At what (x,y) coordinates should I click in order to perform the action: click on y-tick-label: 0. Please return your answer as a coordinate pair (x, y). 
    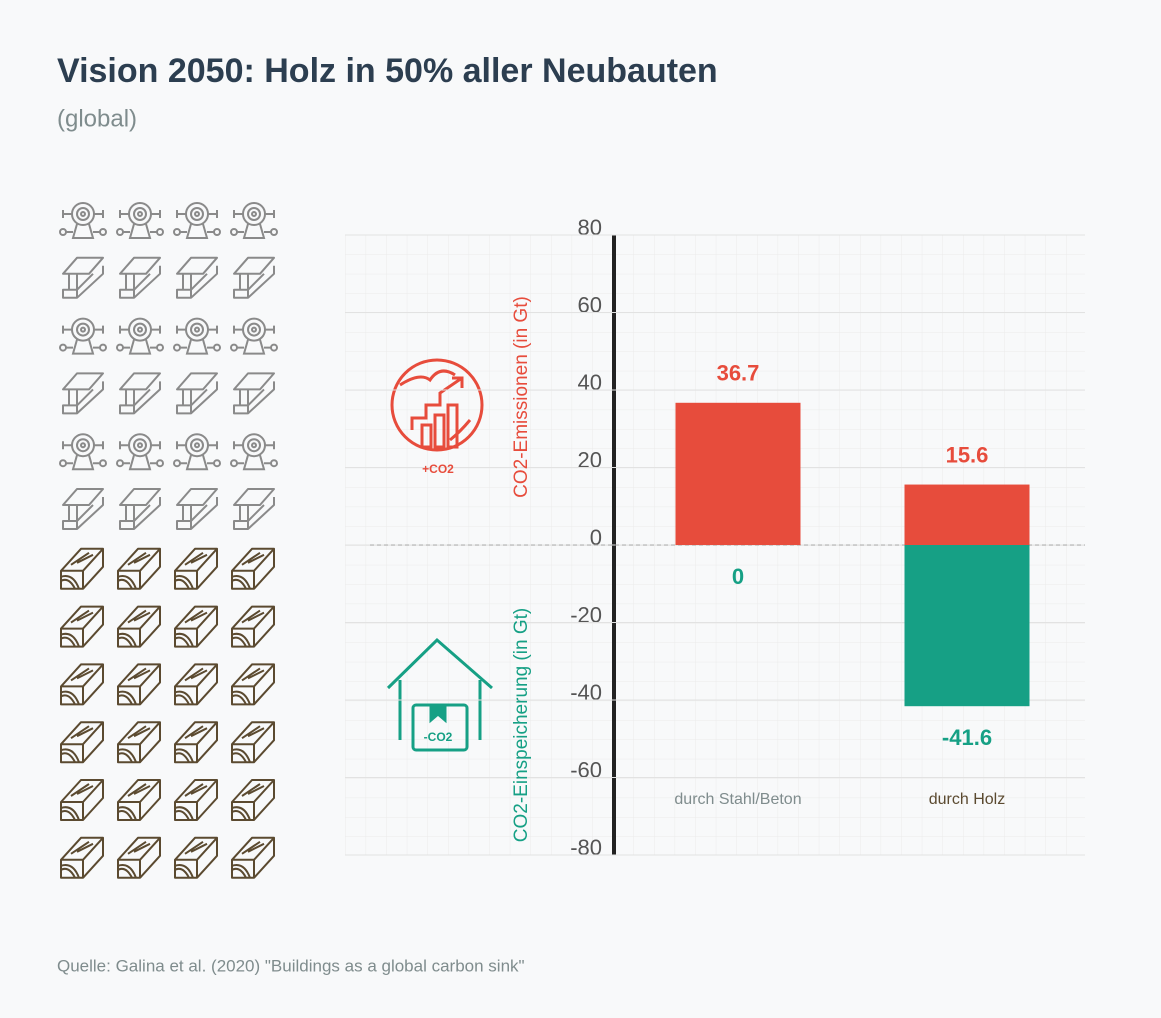
    Looking at the image, I should click on (596, 537).